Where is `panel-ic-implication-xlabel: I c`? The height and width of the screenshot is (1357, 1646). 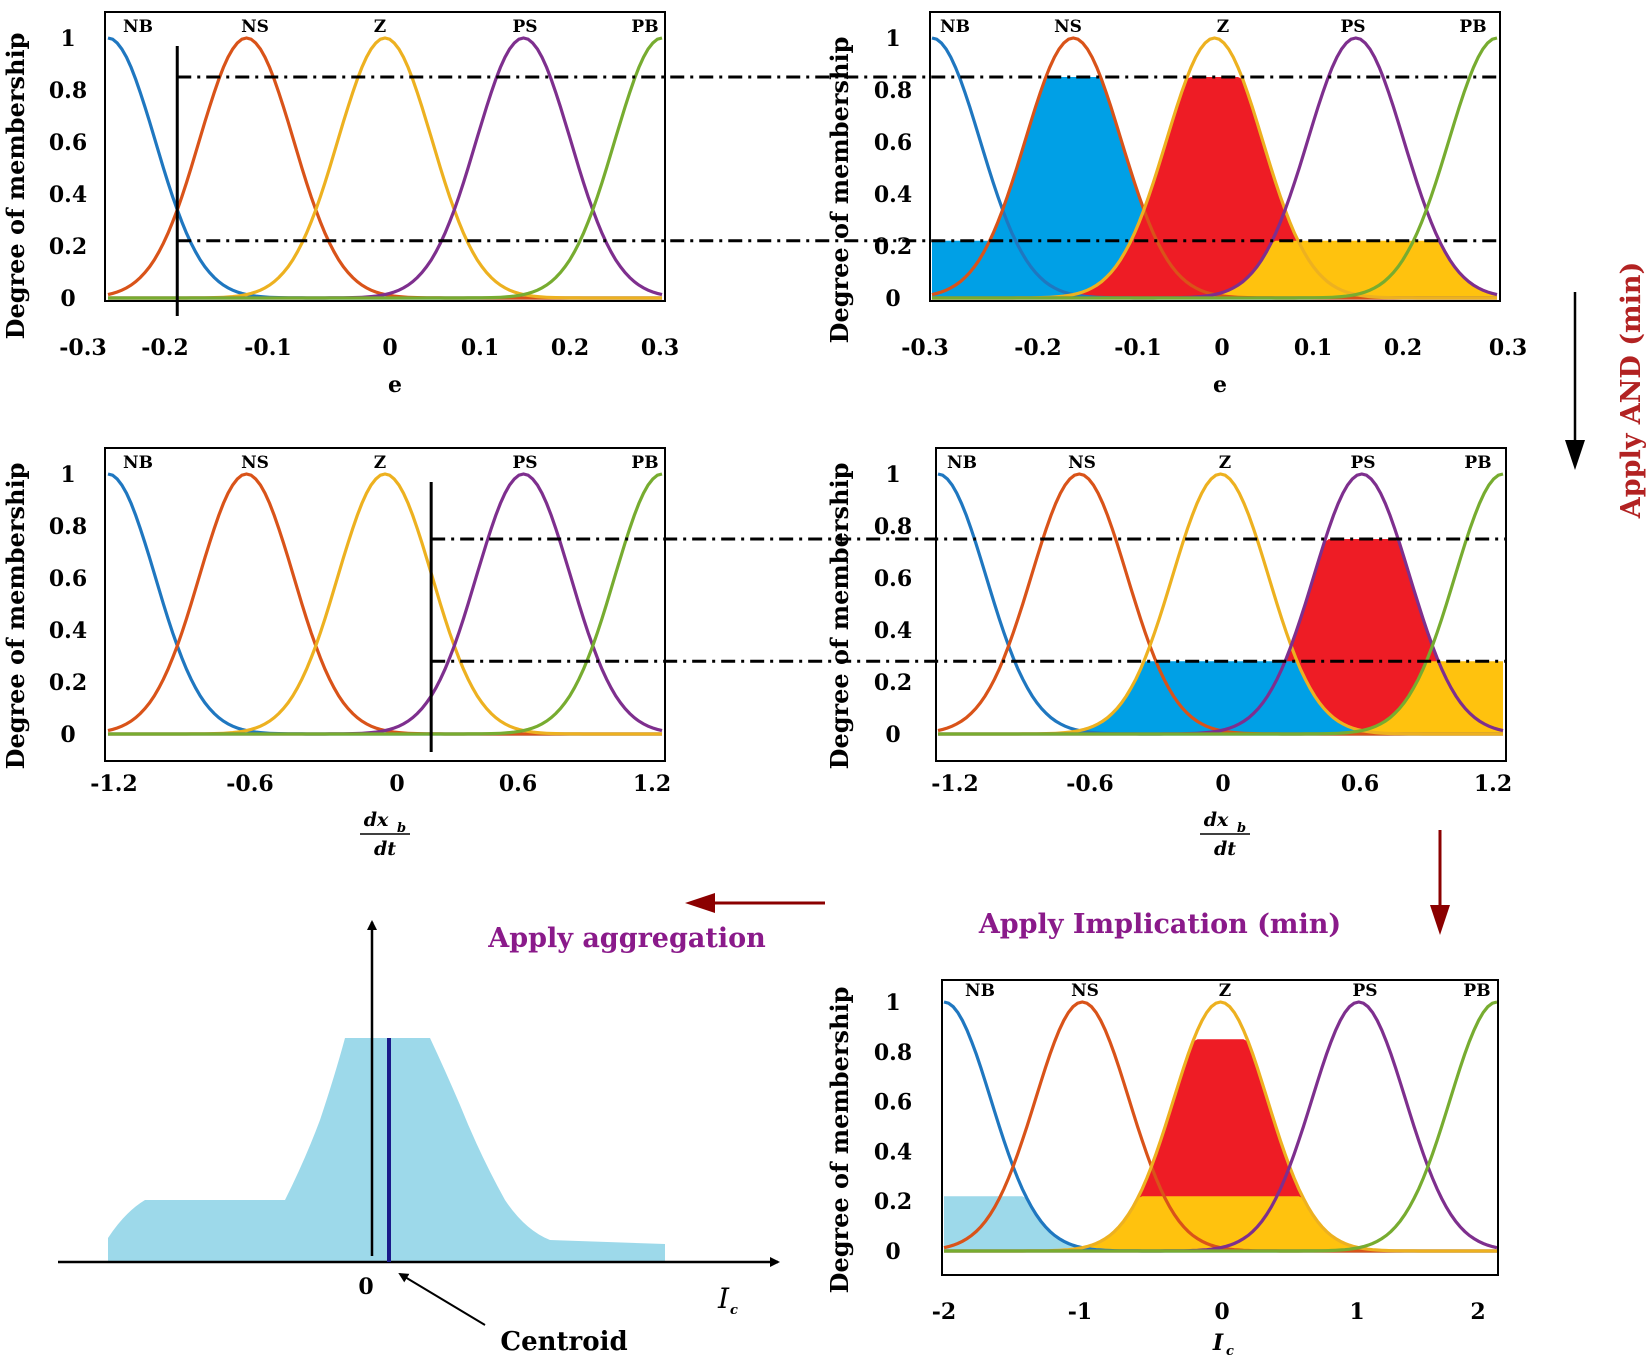 panel-ic-implication-xlabel: I c is located at coordinates (1223, 1343).